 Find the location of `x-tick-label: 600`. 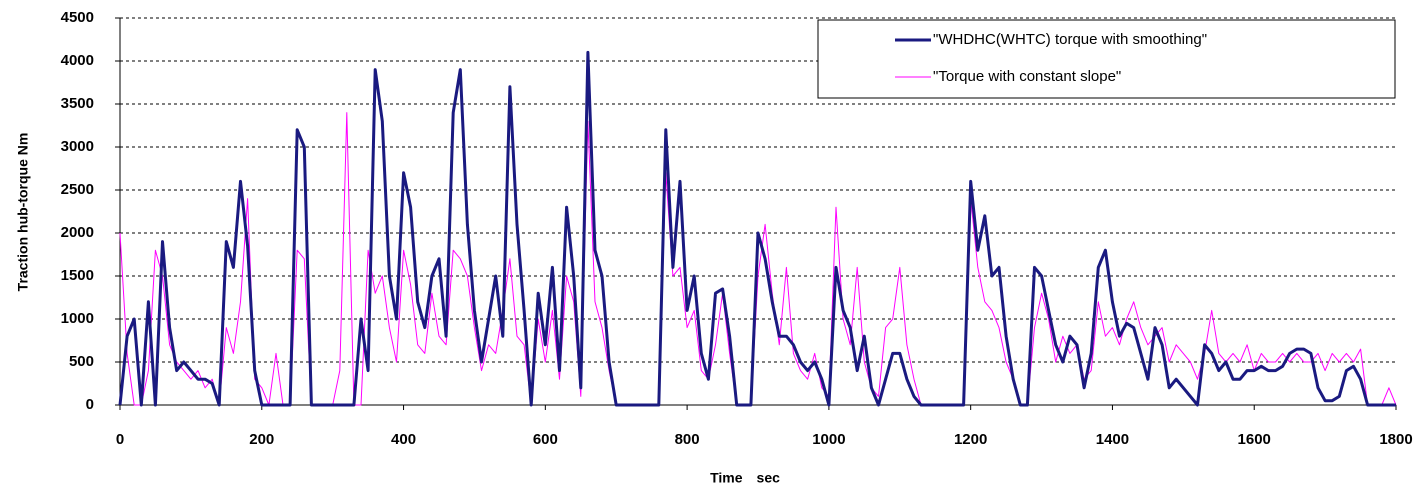

x-tick-label: 600 is located at coordinates (545, 439).